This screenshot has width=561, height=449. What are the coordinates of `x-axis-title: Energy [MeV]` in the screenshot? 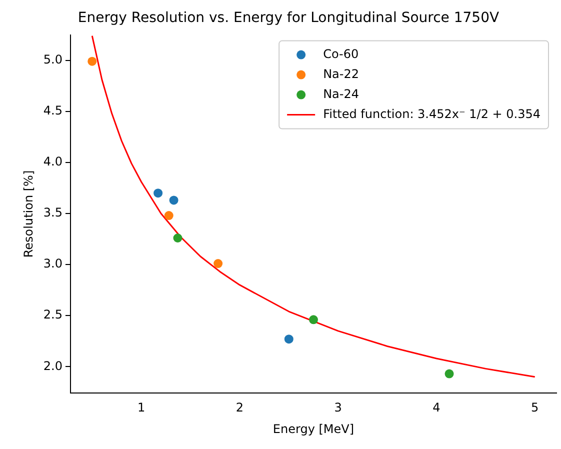 It's located at (313, 429).